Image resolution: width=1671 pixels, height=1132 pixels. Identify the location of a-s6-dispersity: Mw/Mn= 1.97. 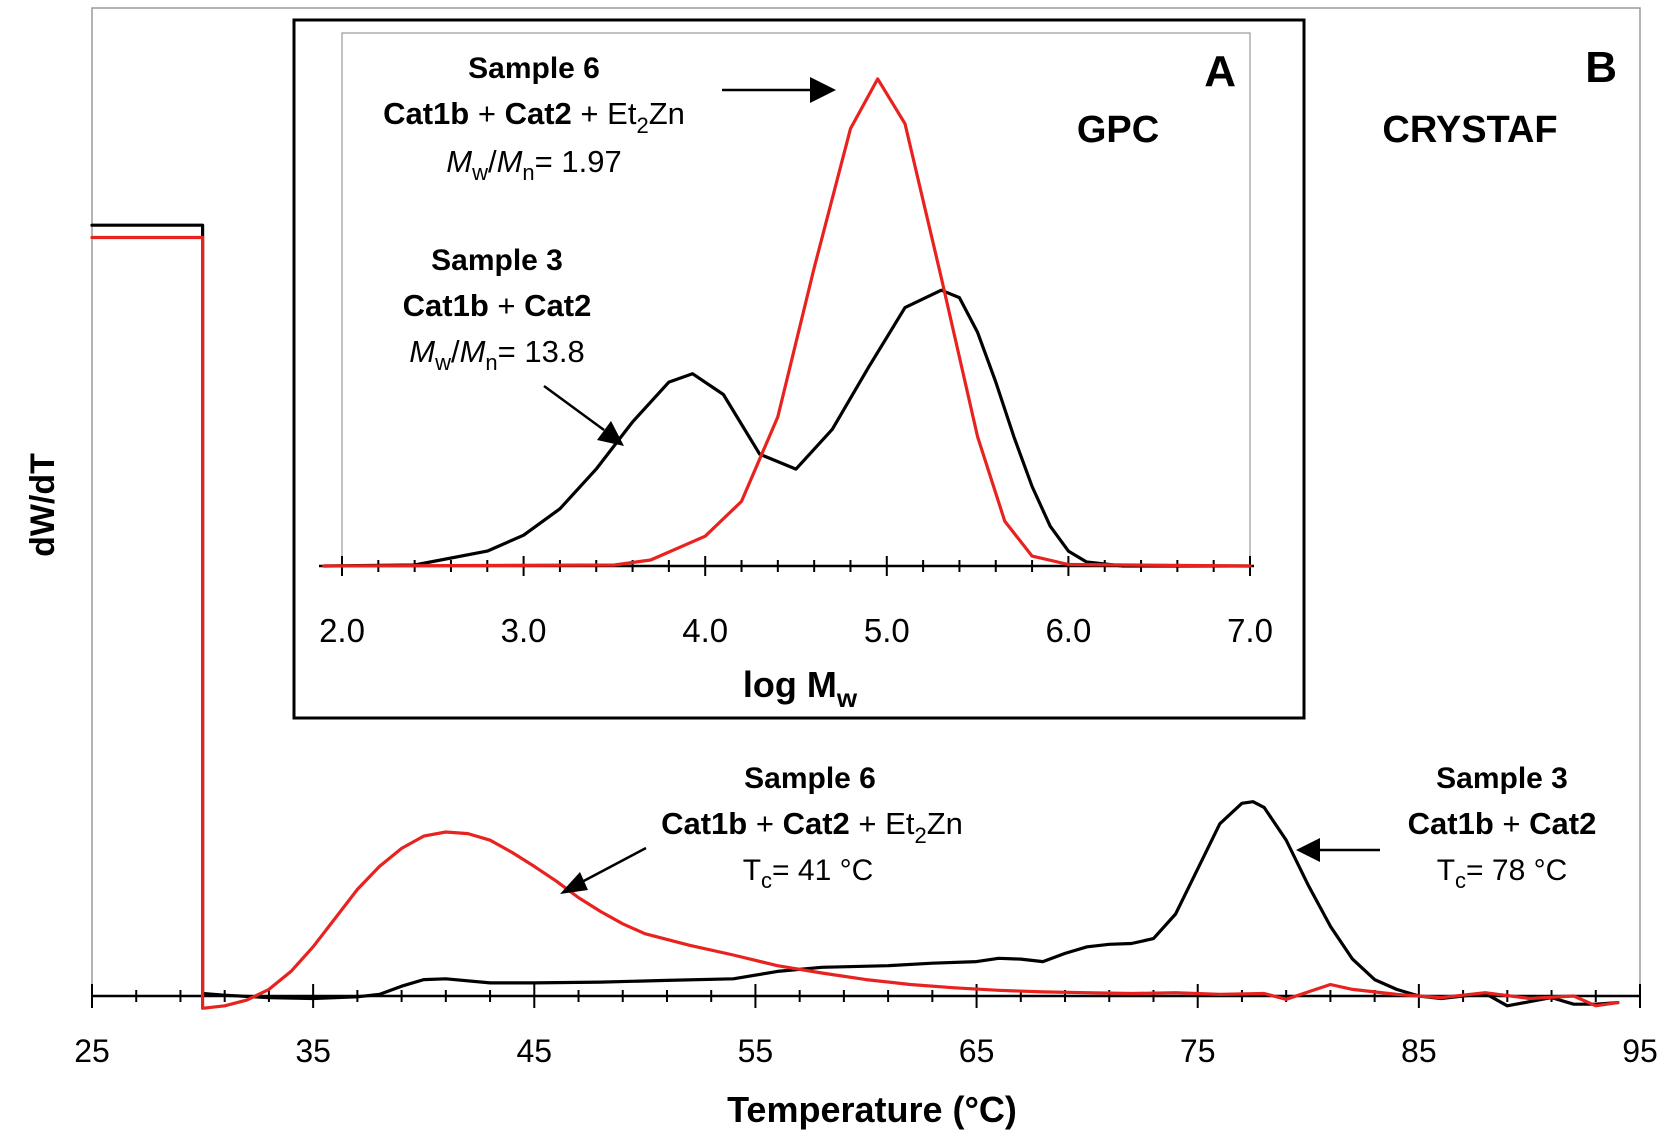
(533, 164).